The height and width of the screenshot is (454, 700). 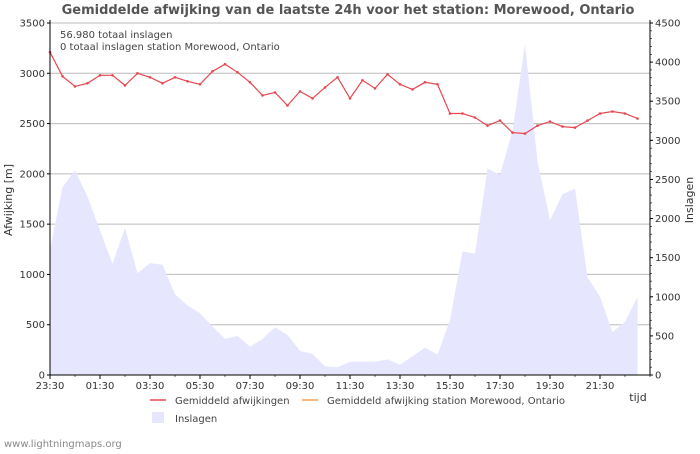 I want to click on x-tick-label: 17:30, so click(x=500, y=386).